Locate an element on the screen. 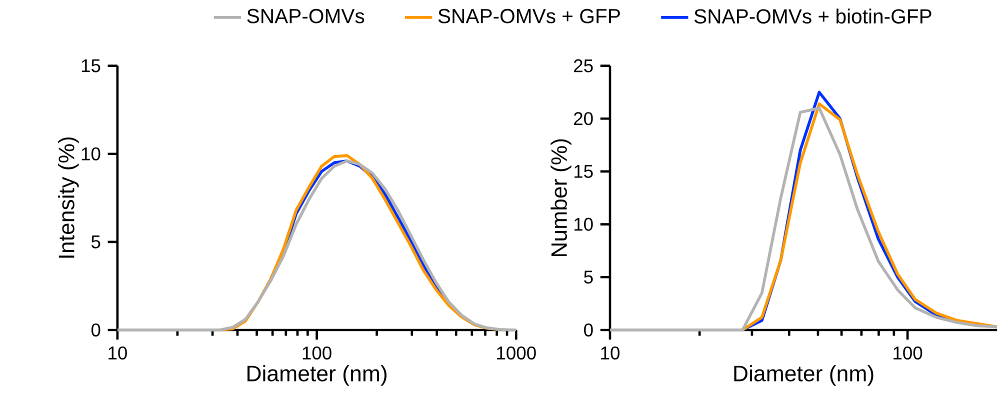  y-tick-label: 20 is located at coordinates (583, 119).